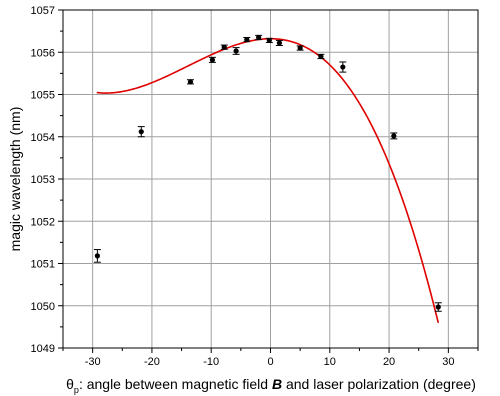 This screenshot has width=500, height=396. Describe the element at coordinates (277, 384) in the screenshot. I see `x-axis-label-bold: B` at that location.